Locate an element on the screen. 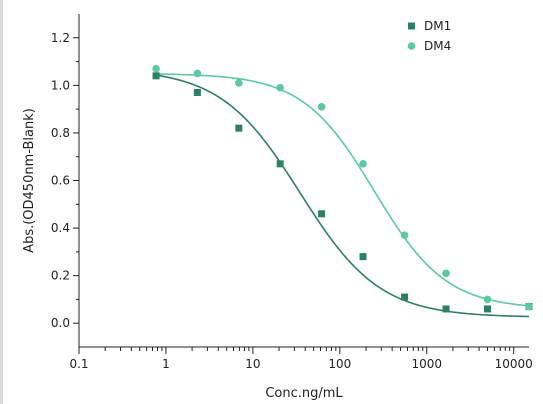 The image size is (543, 404). y-axis-title: Abs.(OD450nm-Blank) is located at coordinates (29, 180).